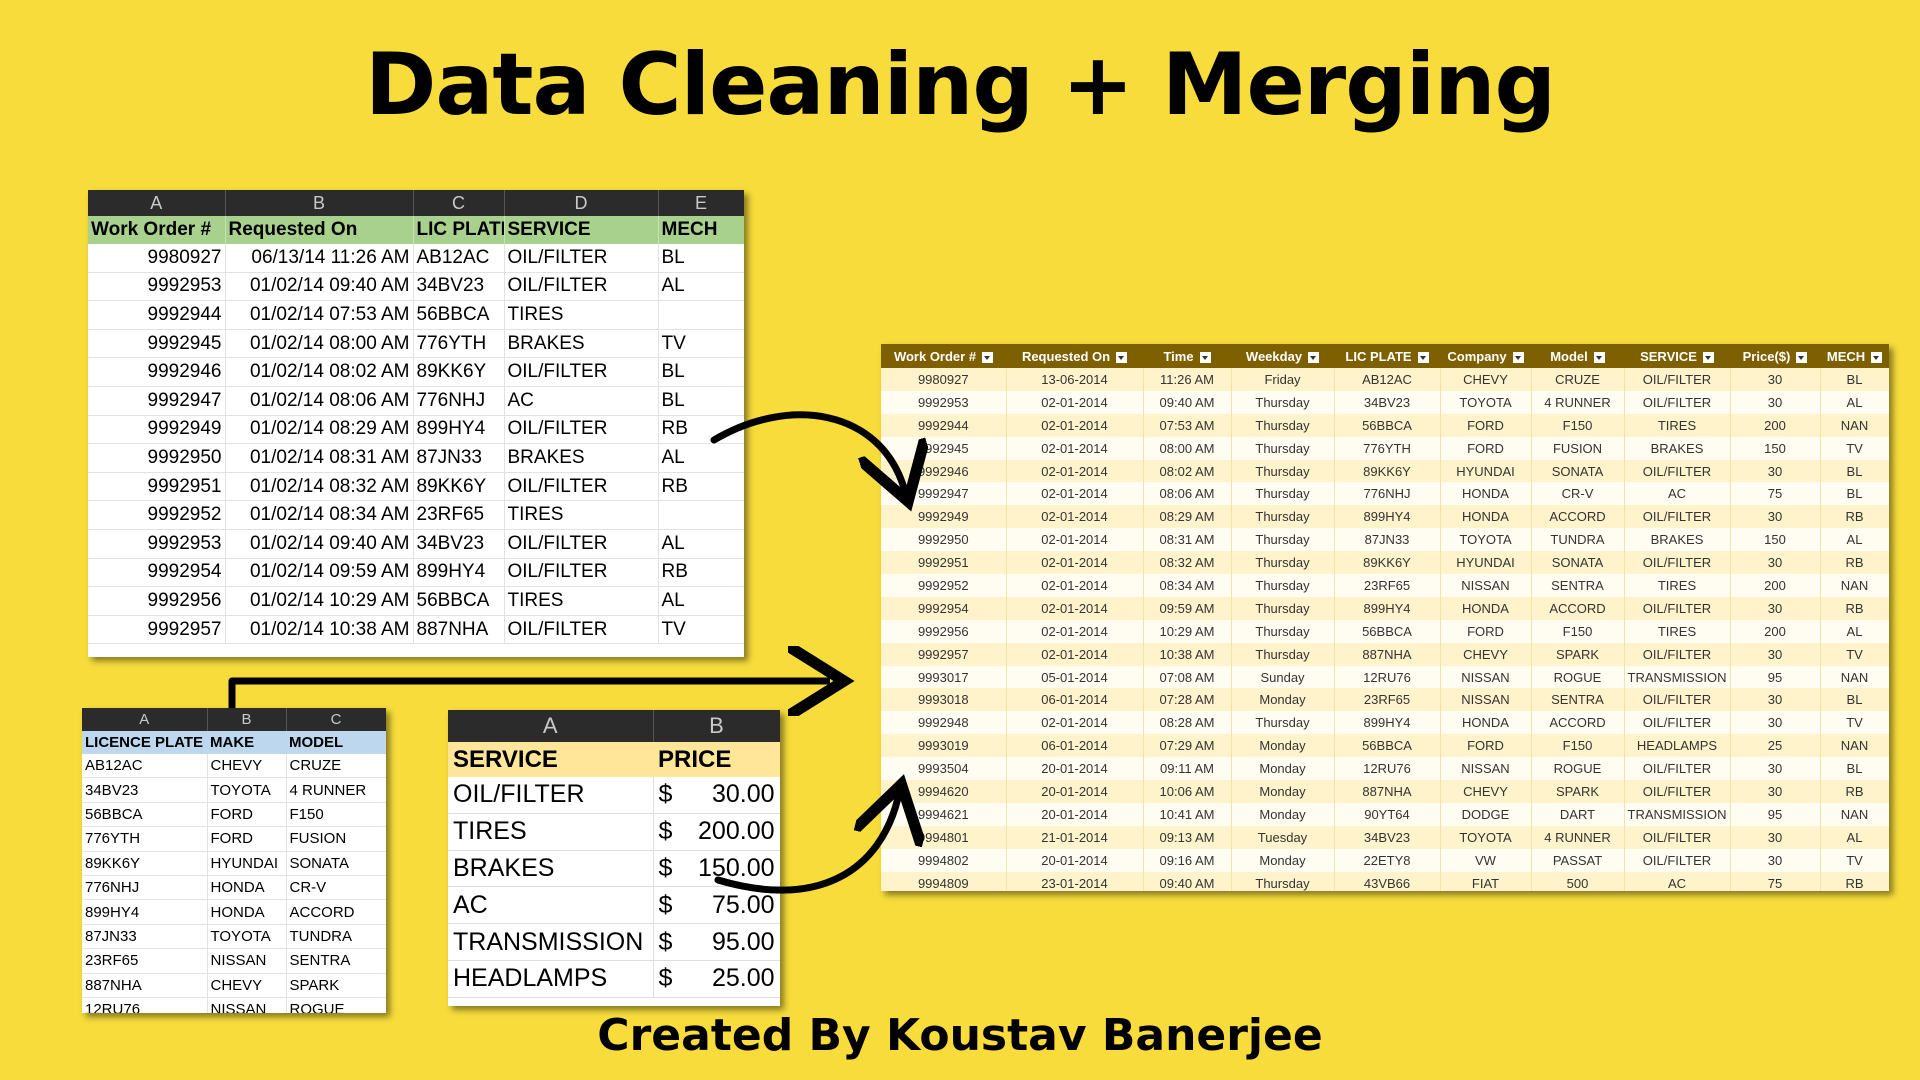 This screenshot has height=1080, width=1920. Describe the element at coordinates (234, 766) in the screenshot. I see `table-row: AB12AC CHEVY CRUZE` at that location.